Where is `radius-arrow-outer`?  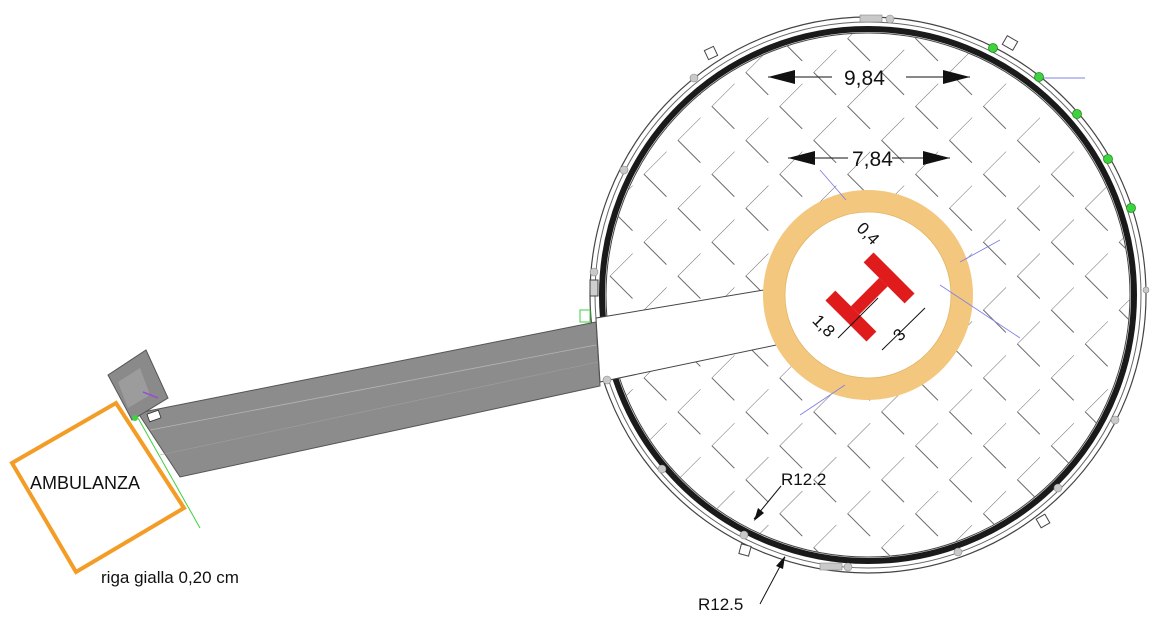
radius-arrow-outer is located at coordinates (780, 562).